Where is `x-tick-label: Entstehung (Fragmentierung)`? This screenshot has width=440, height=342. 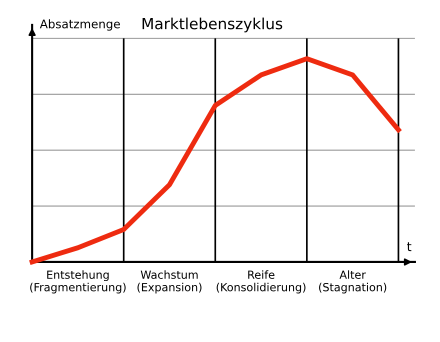
x-tick-label: Entstehung (Fragmentierung) is located at coordinates (78, 282).